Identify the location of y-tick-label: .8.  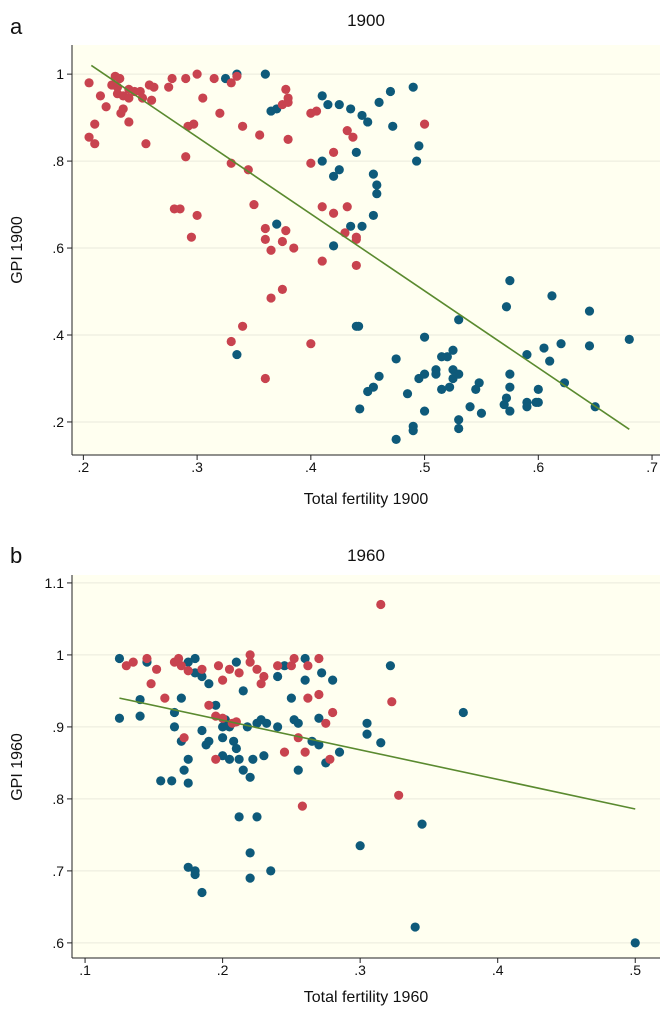
(58, 161).